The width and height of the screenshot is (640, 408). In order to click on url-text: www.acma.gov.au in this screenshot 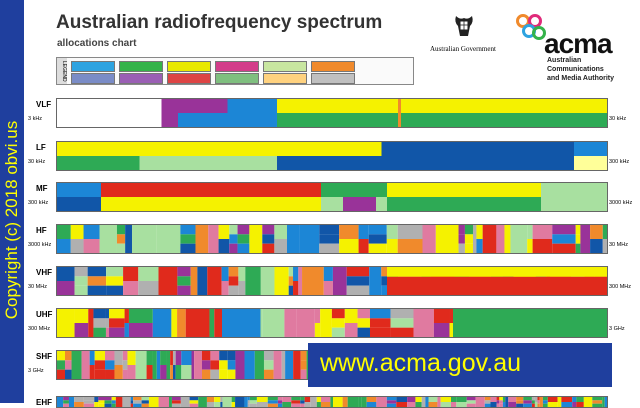, I will do `click(421, 363)`.